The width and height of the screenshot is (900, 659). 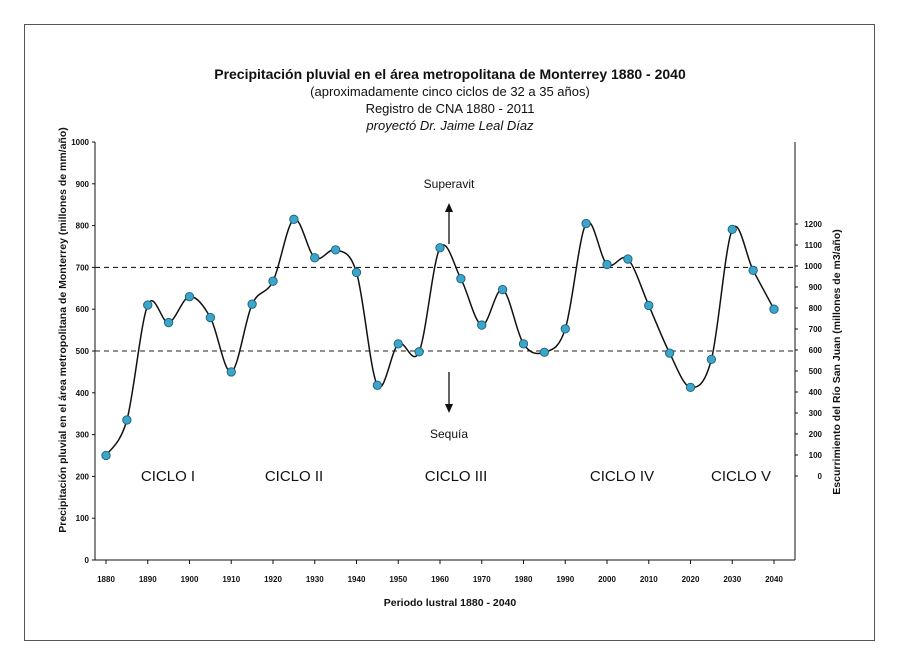 I want to click on y-right-tick-label: 800, so click(x=816, y=308).